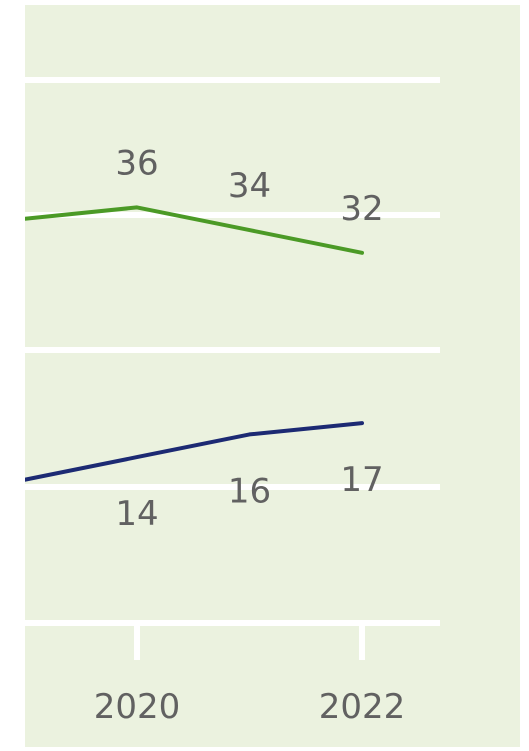  I want to click on x-axis: 2020 2022, so click(250, 675).